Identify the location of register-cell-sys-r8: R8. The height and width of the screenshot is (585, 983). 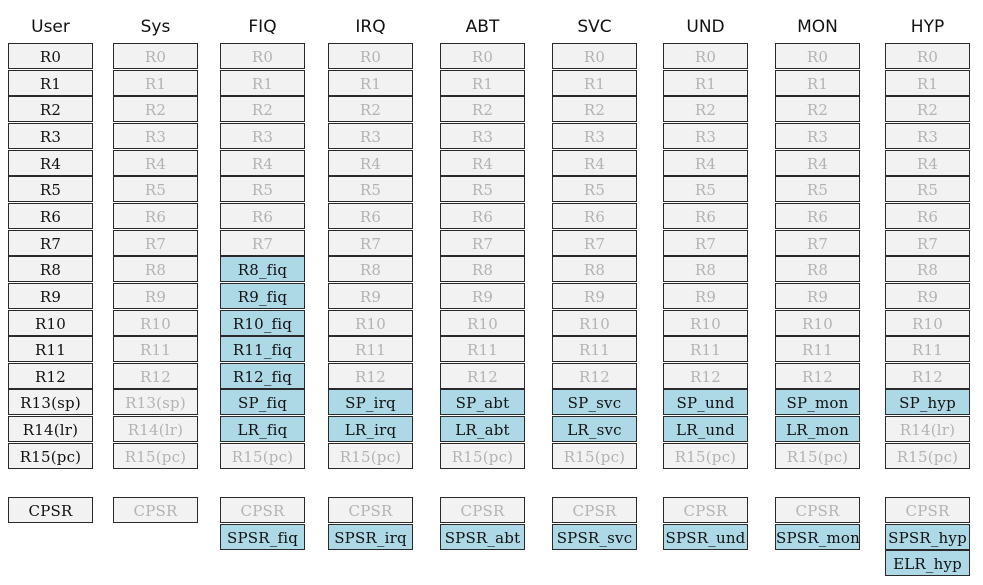
(155, 269).